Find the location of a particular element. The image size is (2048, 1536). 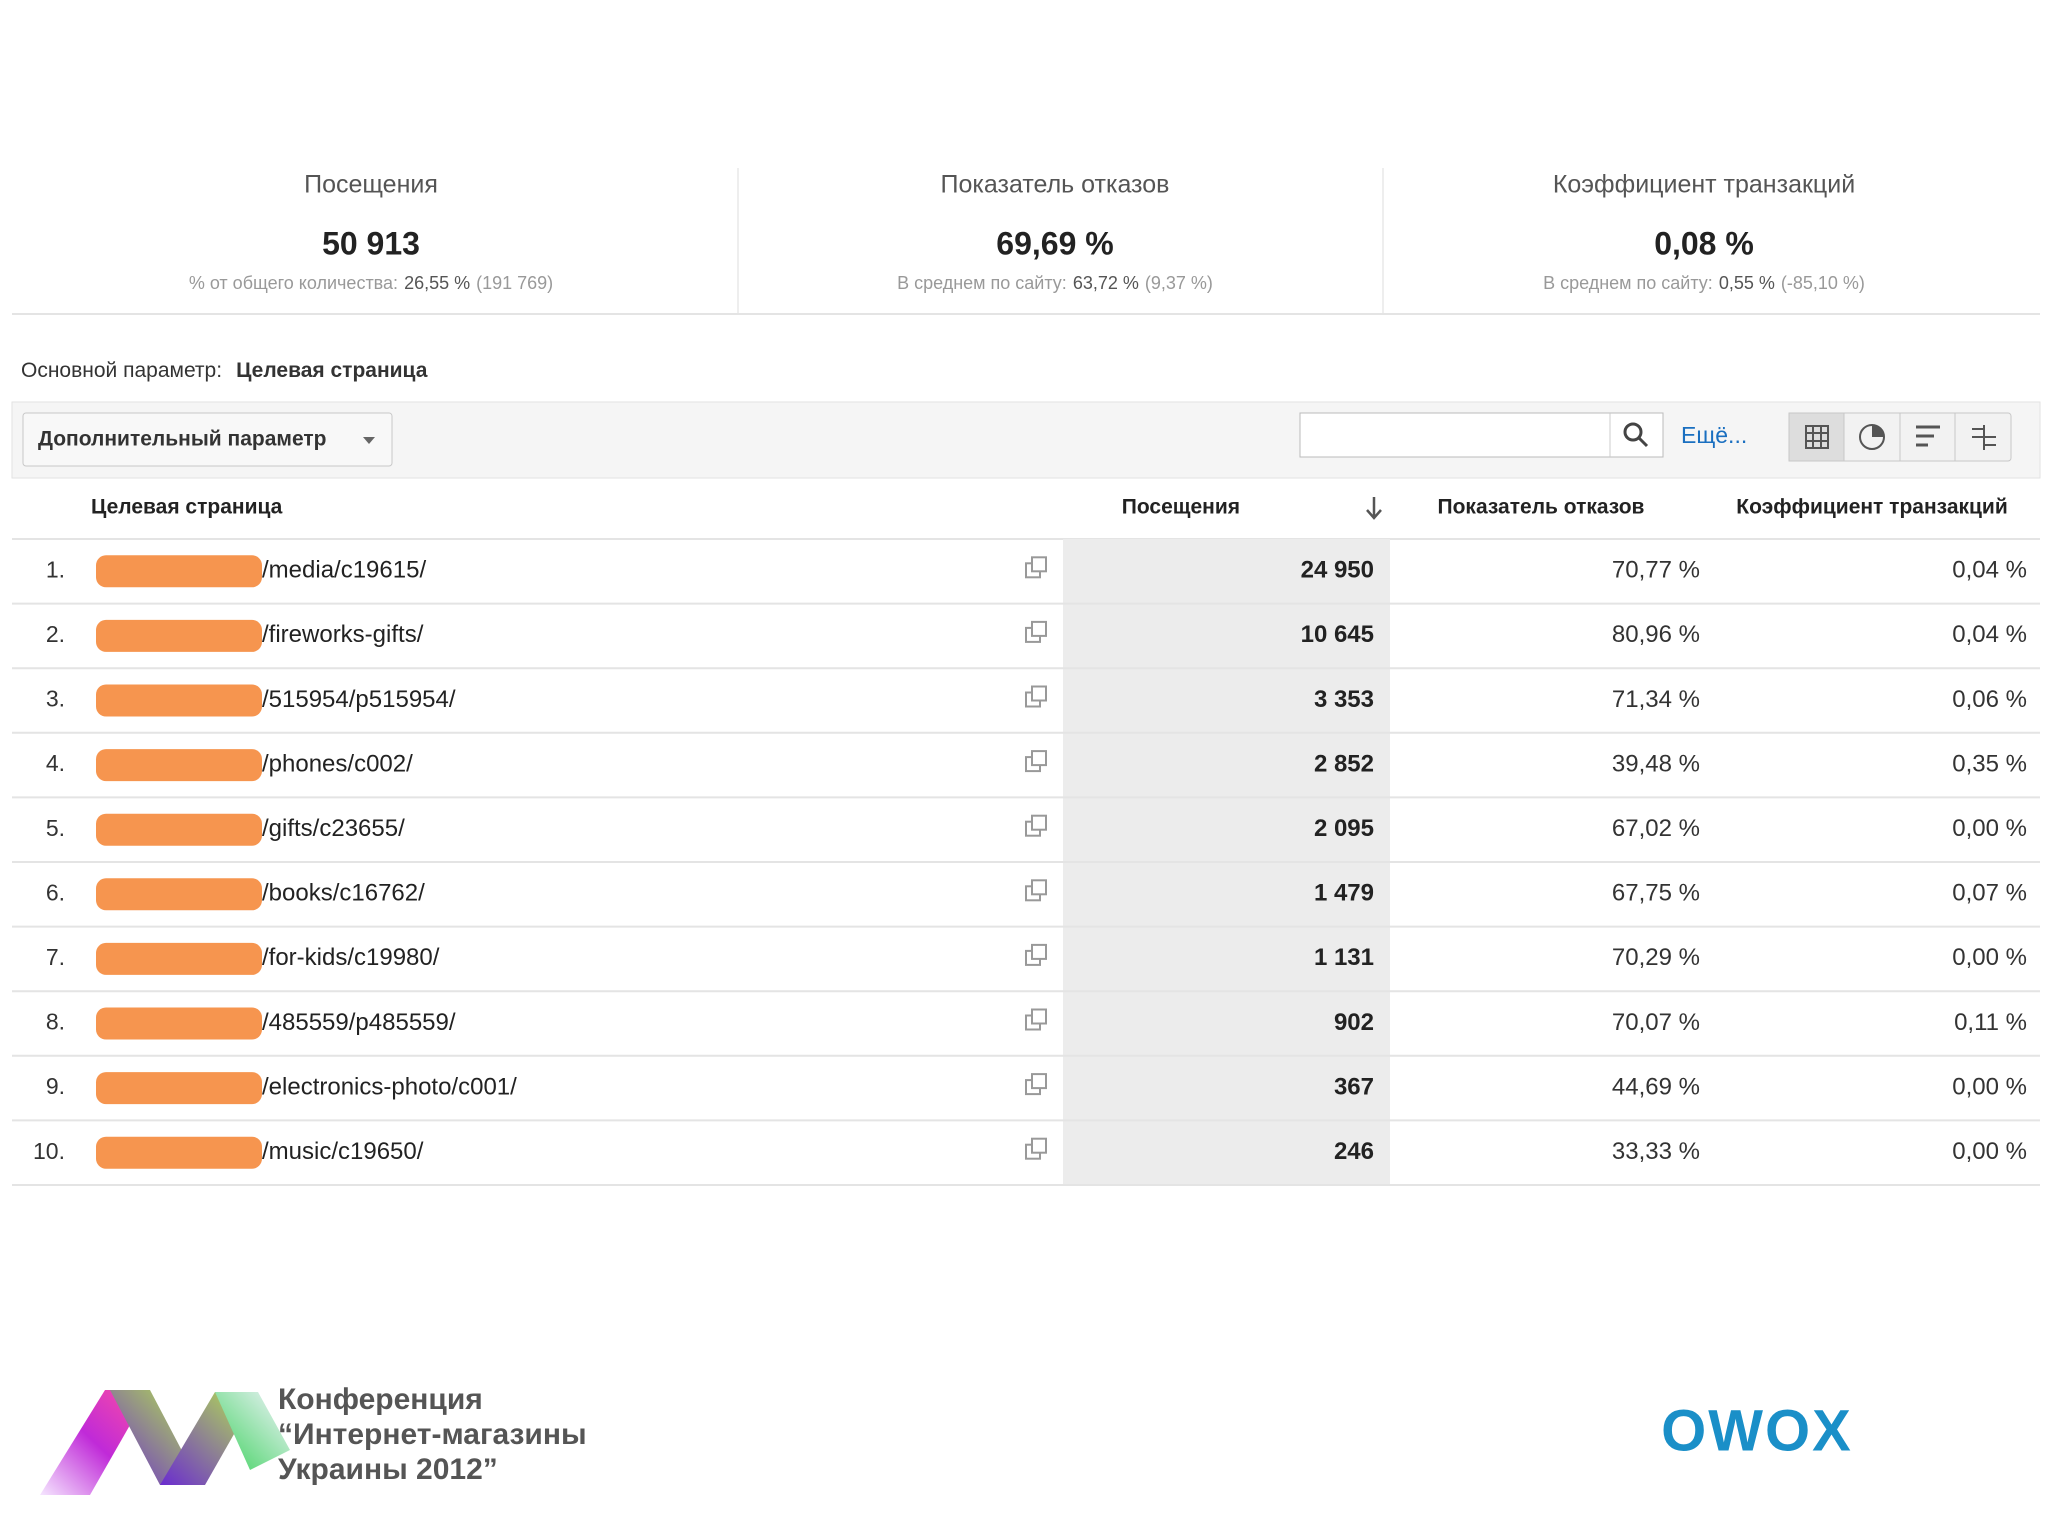

conference-title: “Интернет-магазины is located at coordinates (432, 1434).